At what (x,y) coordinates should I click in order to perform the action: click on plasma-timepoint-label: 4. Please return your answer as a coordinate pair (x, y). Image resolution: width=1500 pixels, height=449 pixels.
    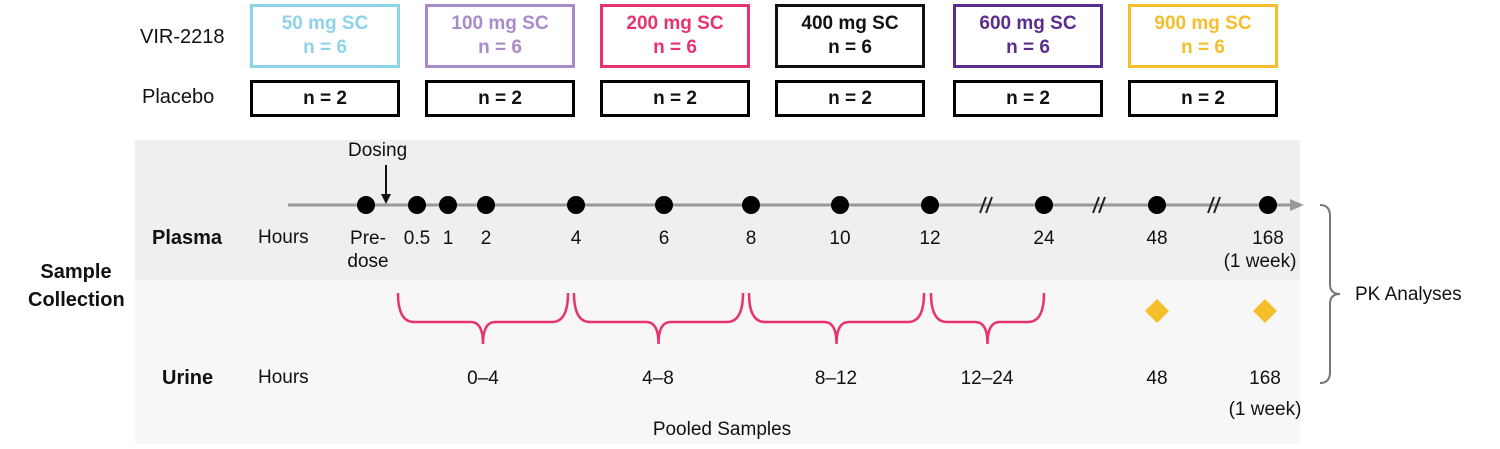
    Looking at the image, I should click on (576, 238).